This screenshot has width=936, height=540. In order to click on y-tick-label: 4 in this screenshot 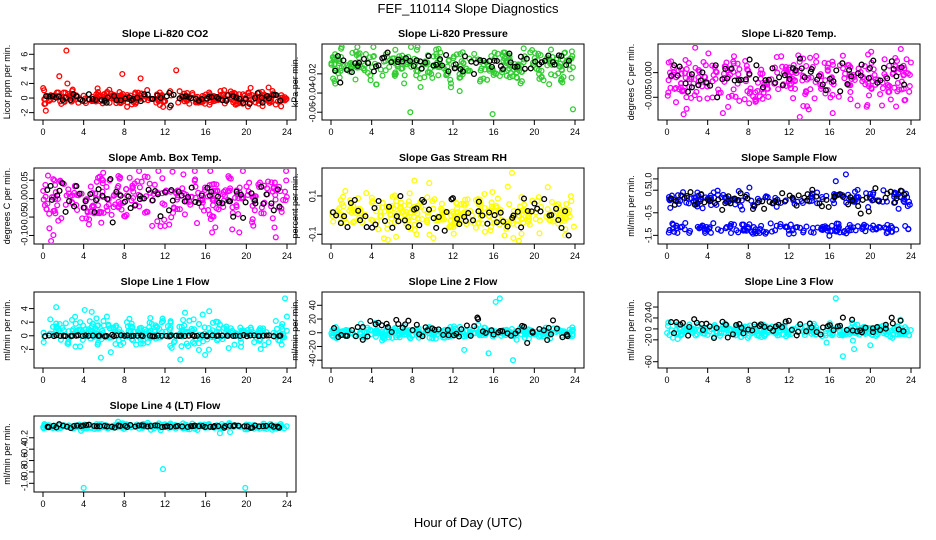, I will do `click(24, 68)`.